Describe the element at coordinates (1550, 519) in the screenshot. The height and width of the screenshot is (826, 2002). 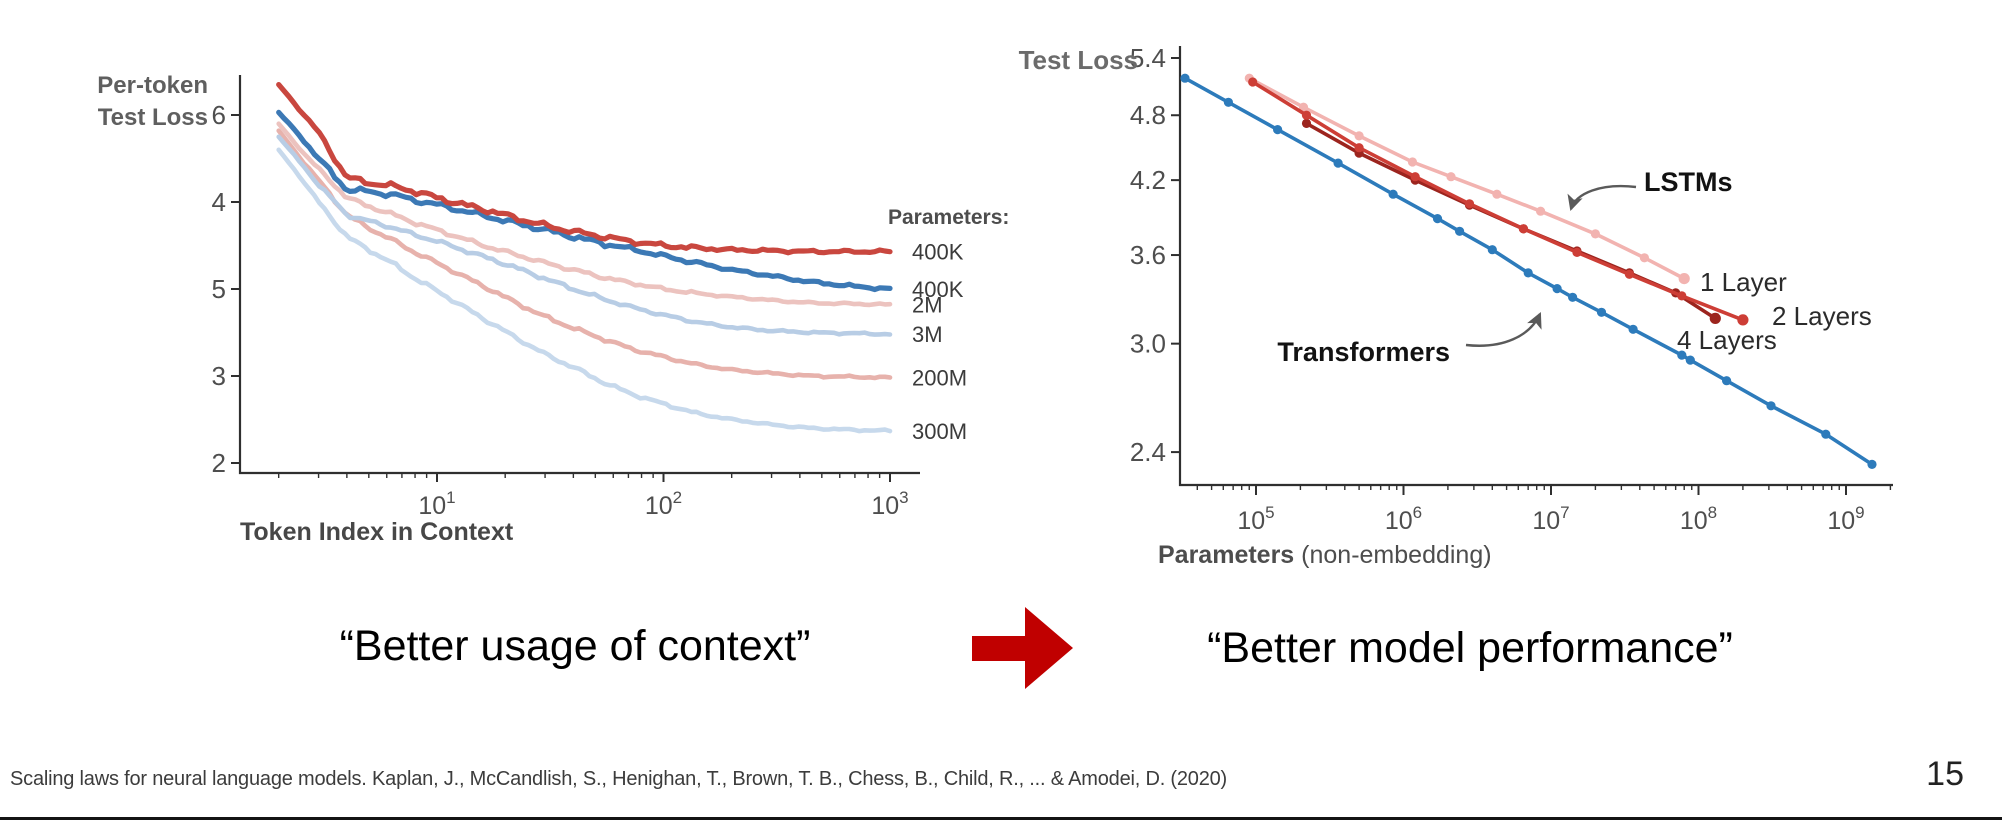
I see `svg-text: 10⁷` at that location.